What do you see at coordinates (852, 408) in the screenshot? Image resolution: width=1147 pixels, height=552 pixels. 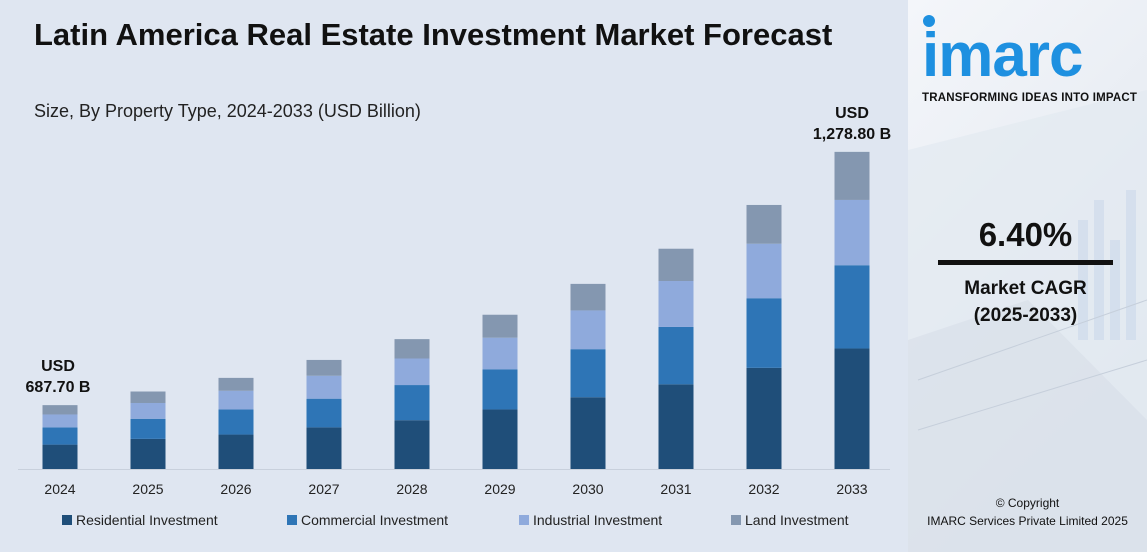 I see `bar-segment-2033-s0` at bounding box center [852, 408].